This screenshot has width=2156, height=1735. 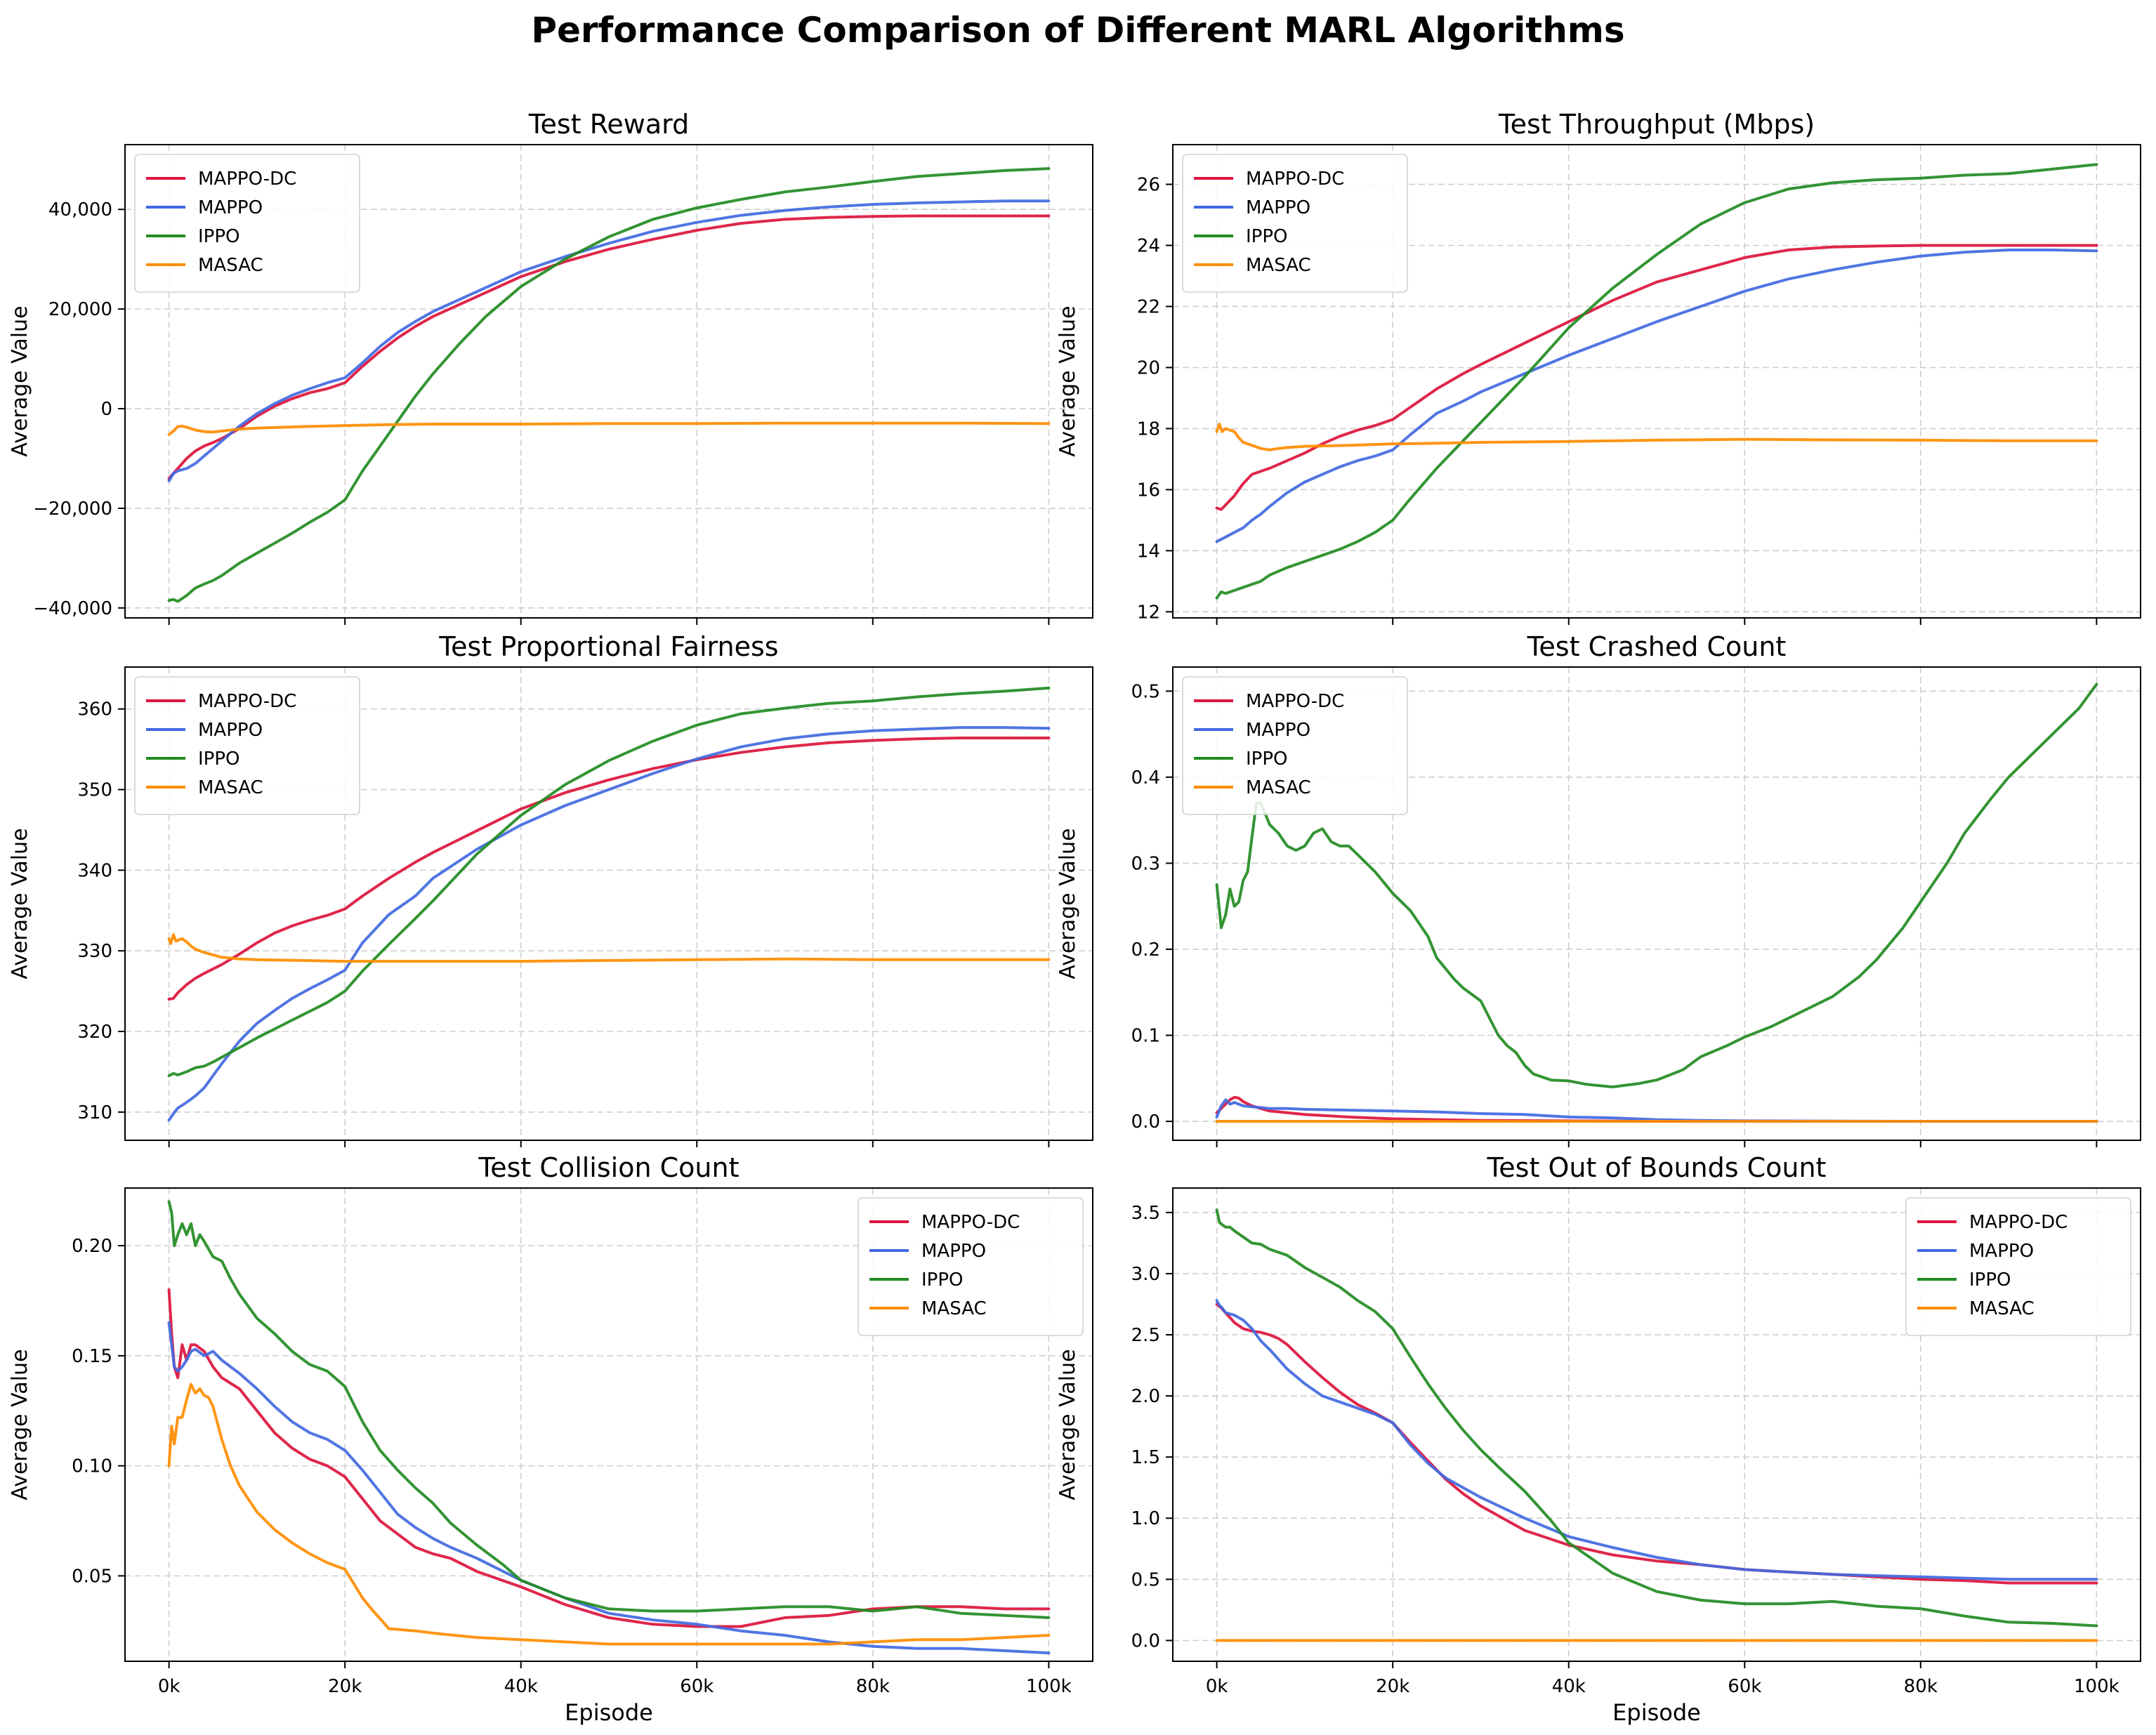 I want to click on y-tick-label: 340, so click(x=94, y=870).